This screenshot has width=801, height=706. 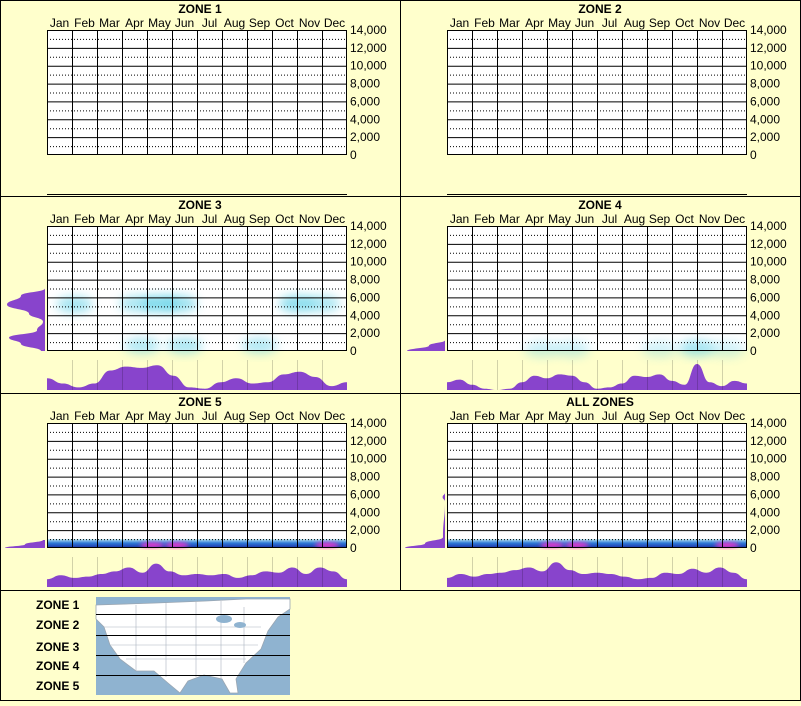 What do you see at coordinates (193, 646) in the screenshot?
I see `zone-map` at bounding box center [193, 646].